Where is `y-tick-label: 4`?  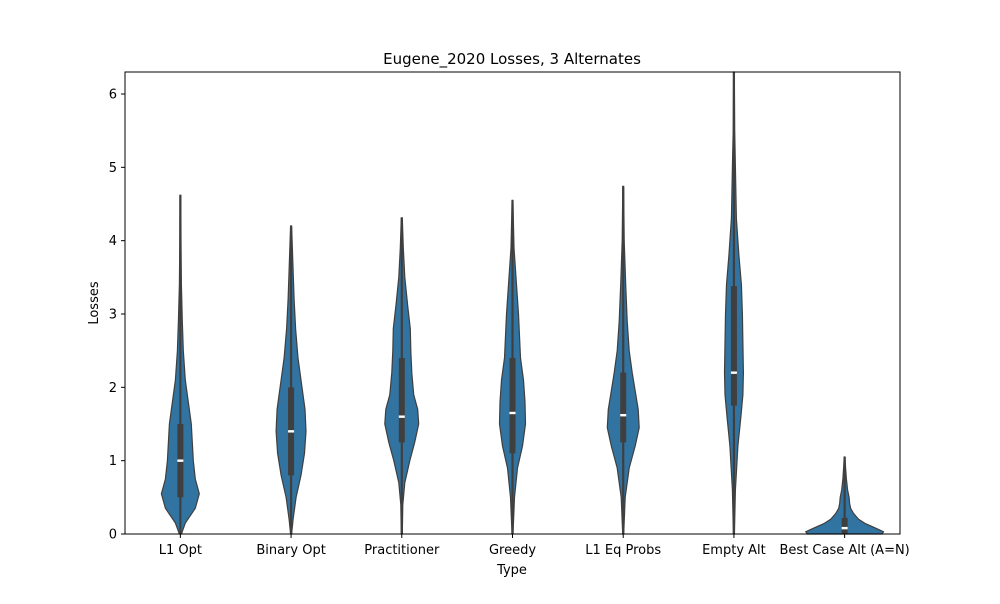
y-tick-label: 4 is located at coordinates (113, 241).